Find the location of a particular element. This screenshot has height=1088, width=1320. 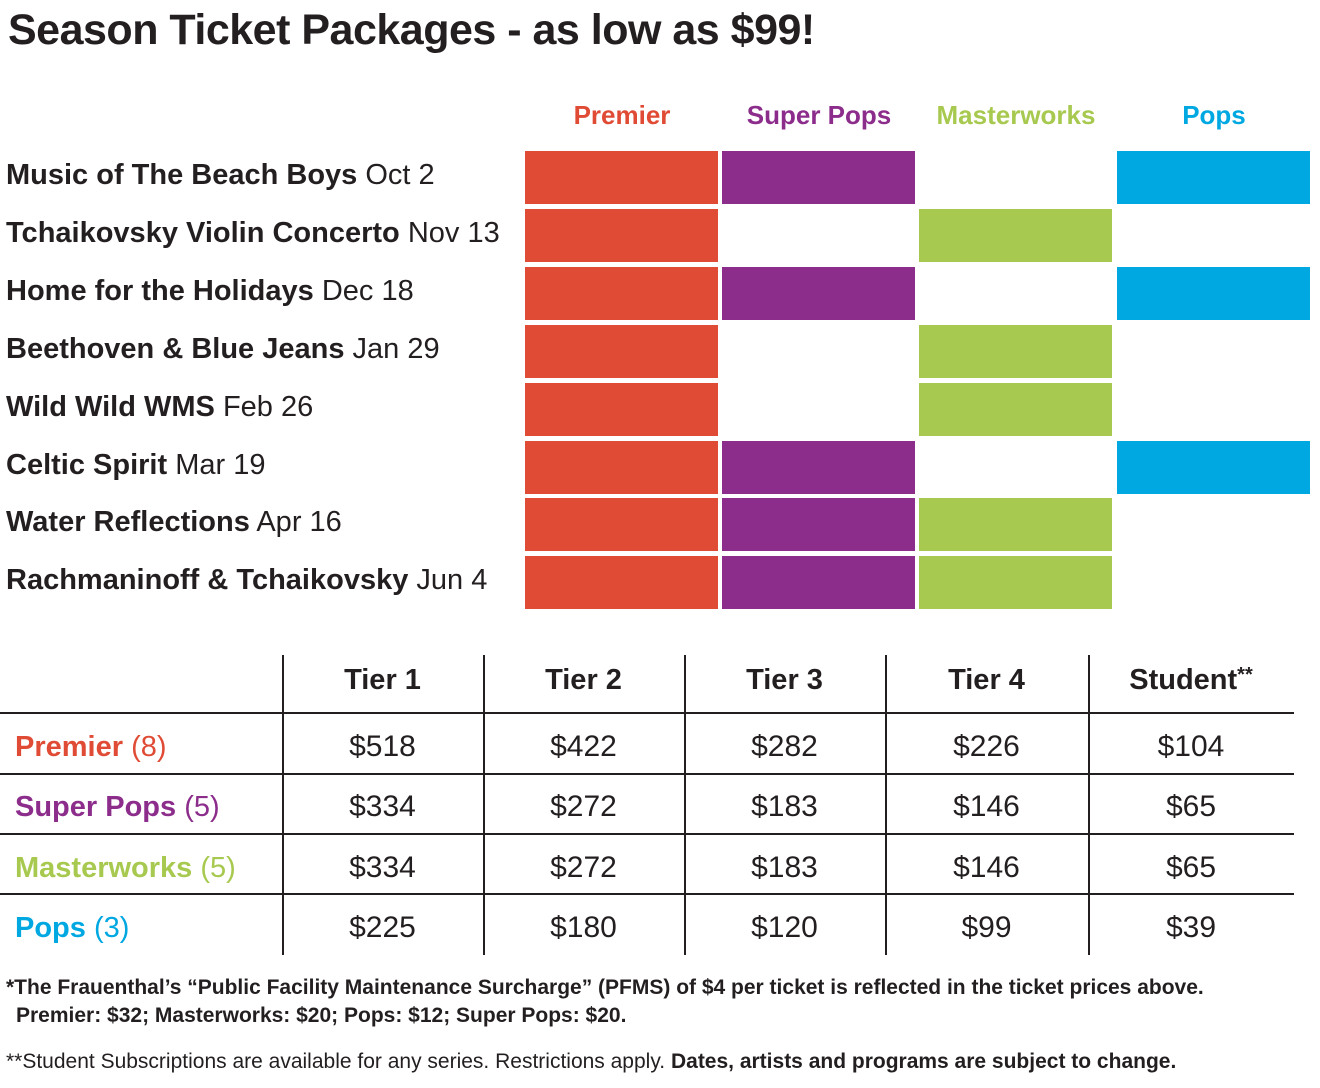

tier-header-label: Tier 4 is located at coordinates (986, 680).